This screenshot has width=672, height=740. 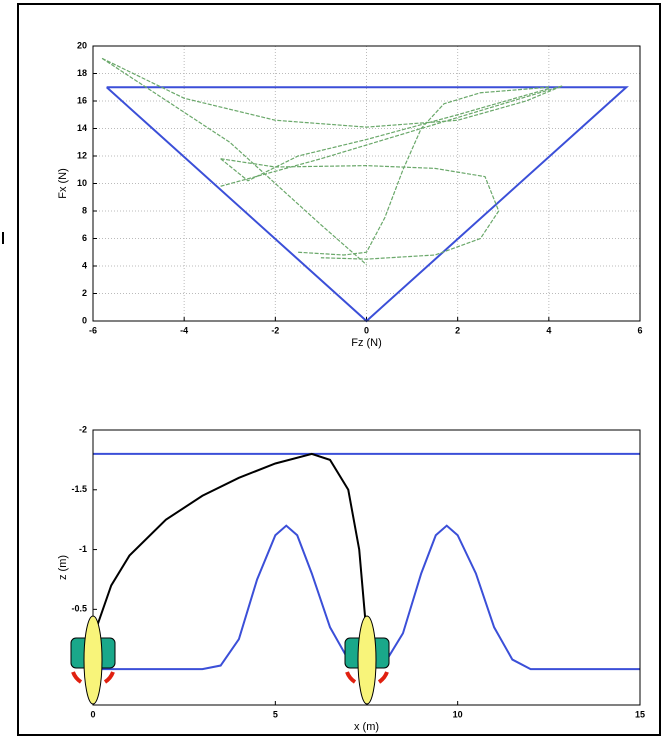 I want to click on y-tick-label: 6, so click(x=84, y=238).